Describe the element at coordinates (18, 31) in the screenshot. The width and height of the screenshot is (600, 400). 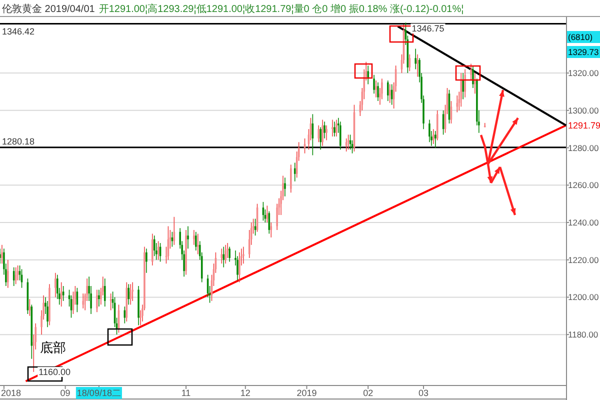
I see `ref-line-label: 1346.42` at that location.